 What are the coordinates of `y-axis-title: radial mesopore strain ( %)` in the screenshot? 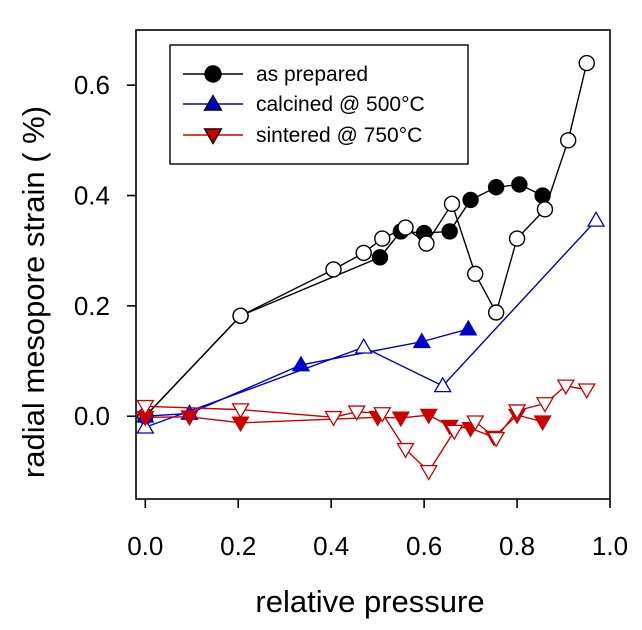 It's located at (33, 292).